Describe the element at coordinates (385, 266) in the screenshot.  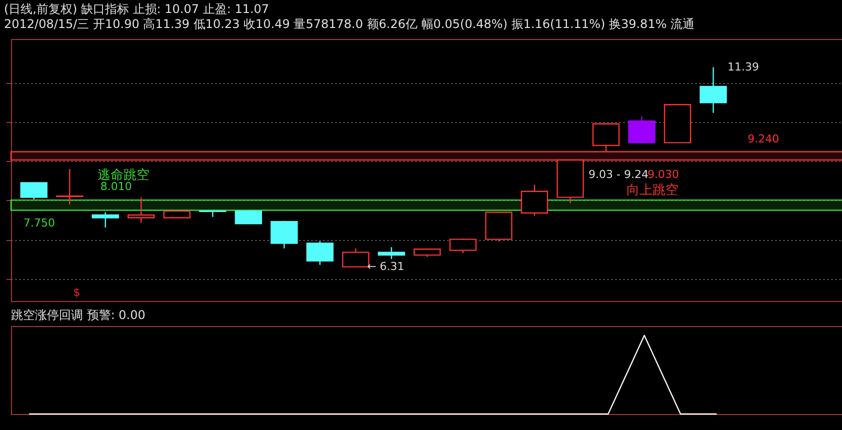
I see `annotation: ← 6.31` at that location.